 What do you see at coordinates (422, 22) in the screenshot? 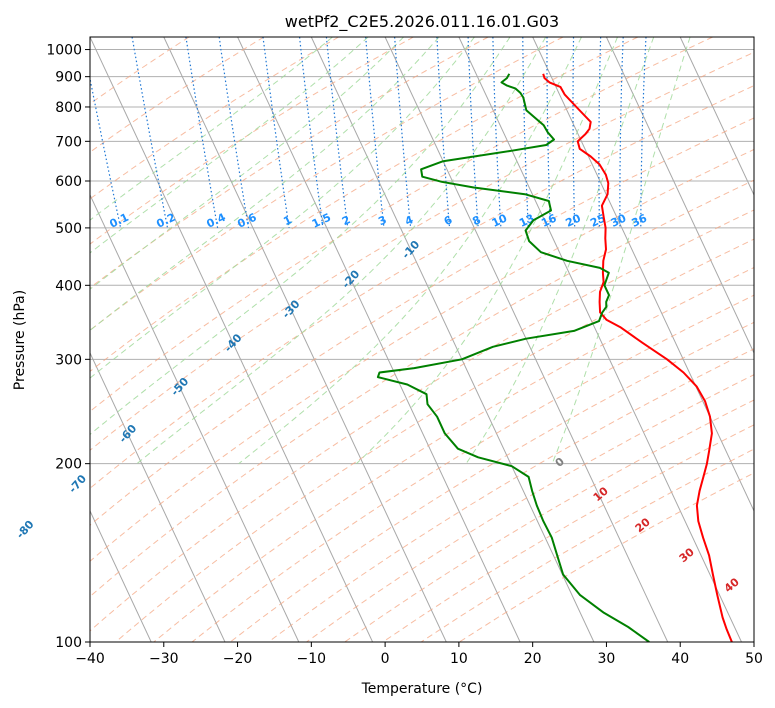
I see `chart-title: wetPf2_C2E5.2026.011.16.01.G03` at bounding box center [422, 22].